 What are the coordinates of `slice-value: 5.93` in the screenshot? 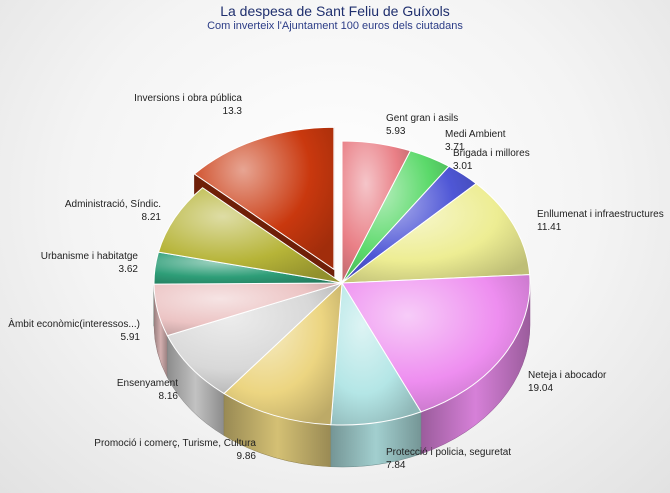 It's located at (396, 131).